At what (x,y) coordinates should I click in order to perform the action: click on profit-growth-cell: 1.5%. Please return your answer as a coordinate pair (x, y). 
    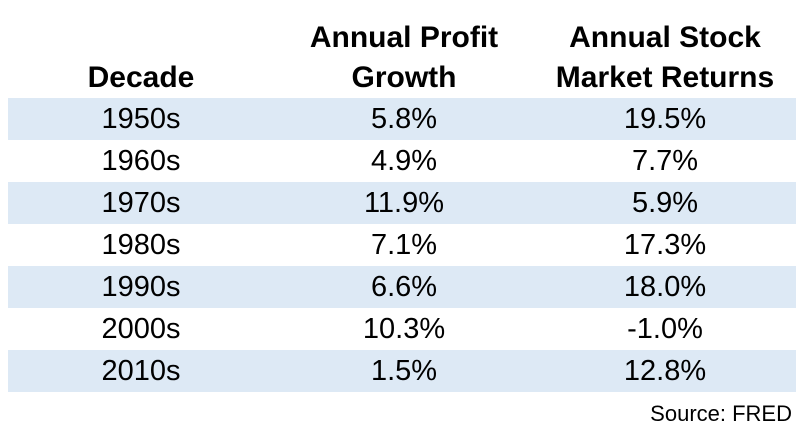
    Looking at the image, I should click on (404, 371).